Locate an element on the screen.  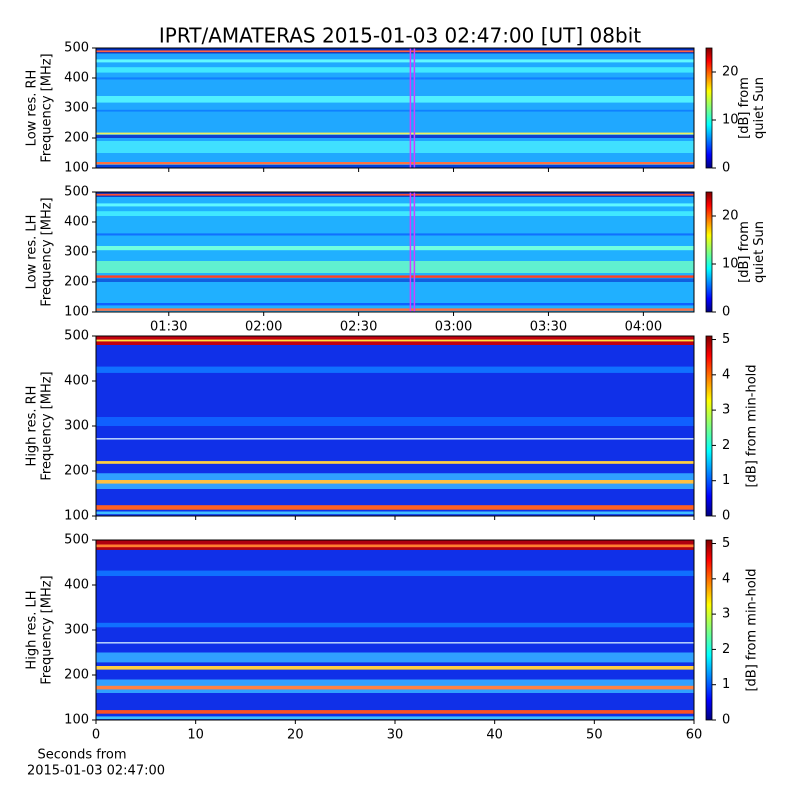
x-tick-label: 04:00 is located at coordinates (643, 327).